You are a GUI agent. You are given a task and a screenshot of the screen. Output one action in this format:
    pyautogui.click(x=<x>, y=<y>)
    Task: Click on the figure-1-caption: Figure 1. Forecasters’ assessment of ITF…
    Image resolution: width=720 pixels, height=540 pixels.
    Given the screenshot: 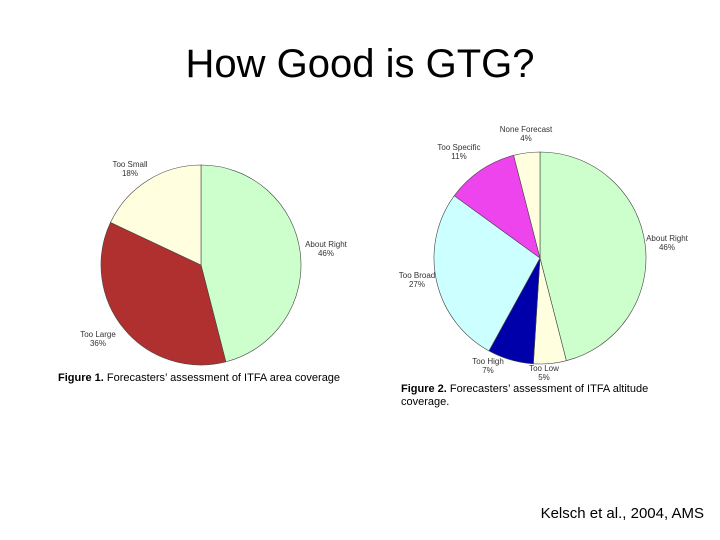 What is the action you would take?
    pyautogui.click(x=204, y=378)
    